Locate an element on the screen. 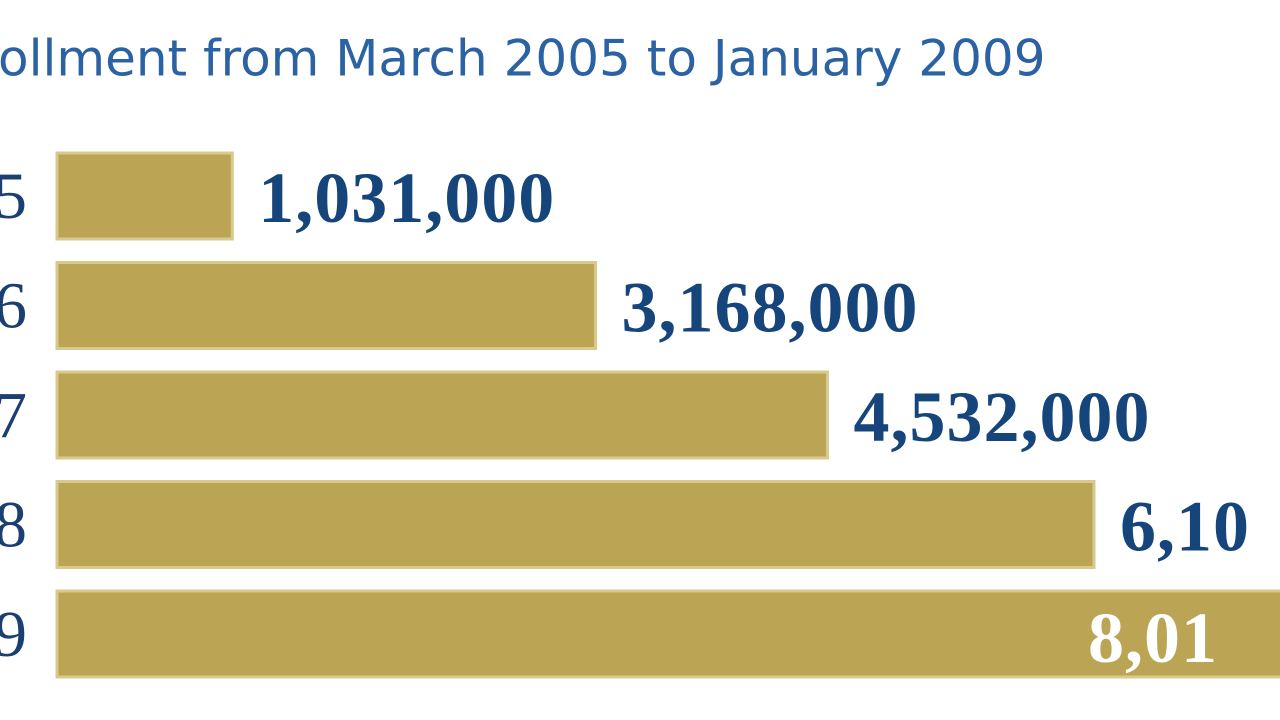  category-label: 5 is located at coordinates (13, 196).